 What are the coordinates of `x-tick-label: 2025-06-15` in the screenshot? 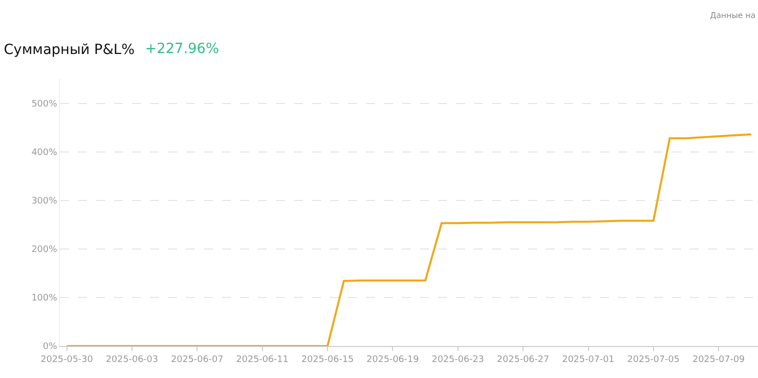 It's located at (327, 359).